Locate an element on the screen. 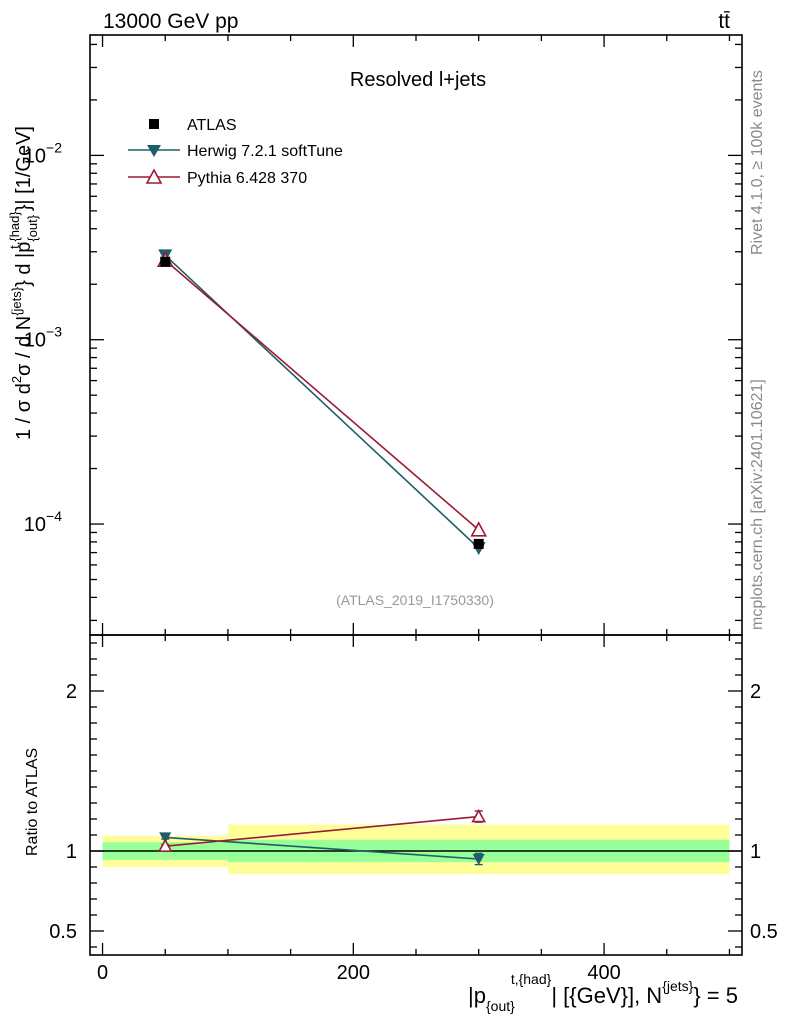  ratio-tick-label-right-0: 2 is located at coordinates (755, 692).